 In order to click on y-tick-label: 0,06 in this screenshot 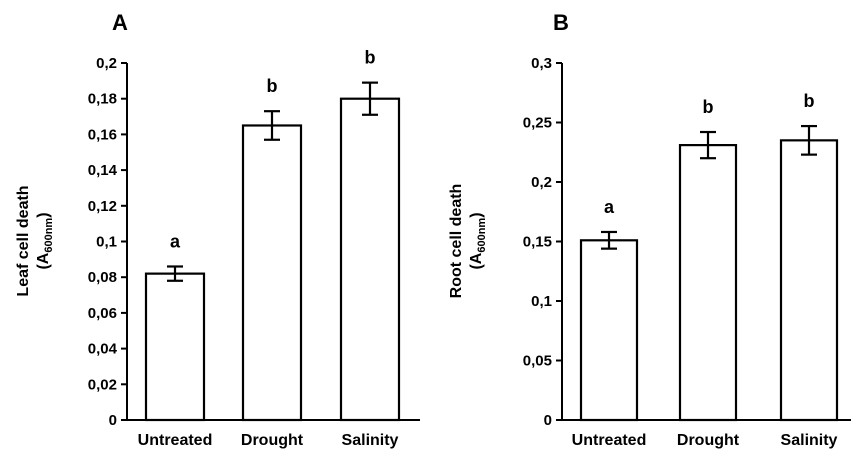, I will do `click(102, 313)`.